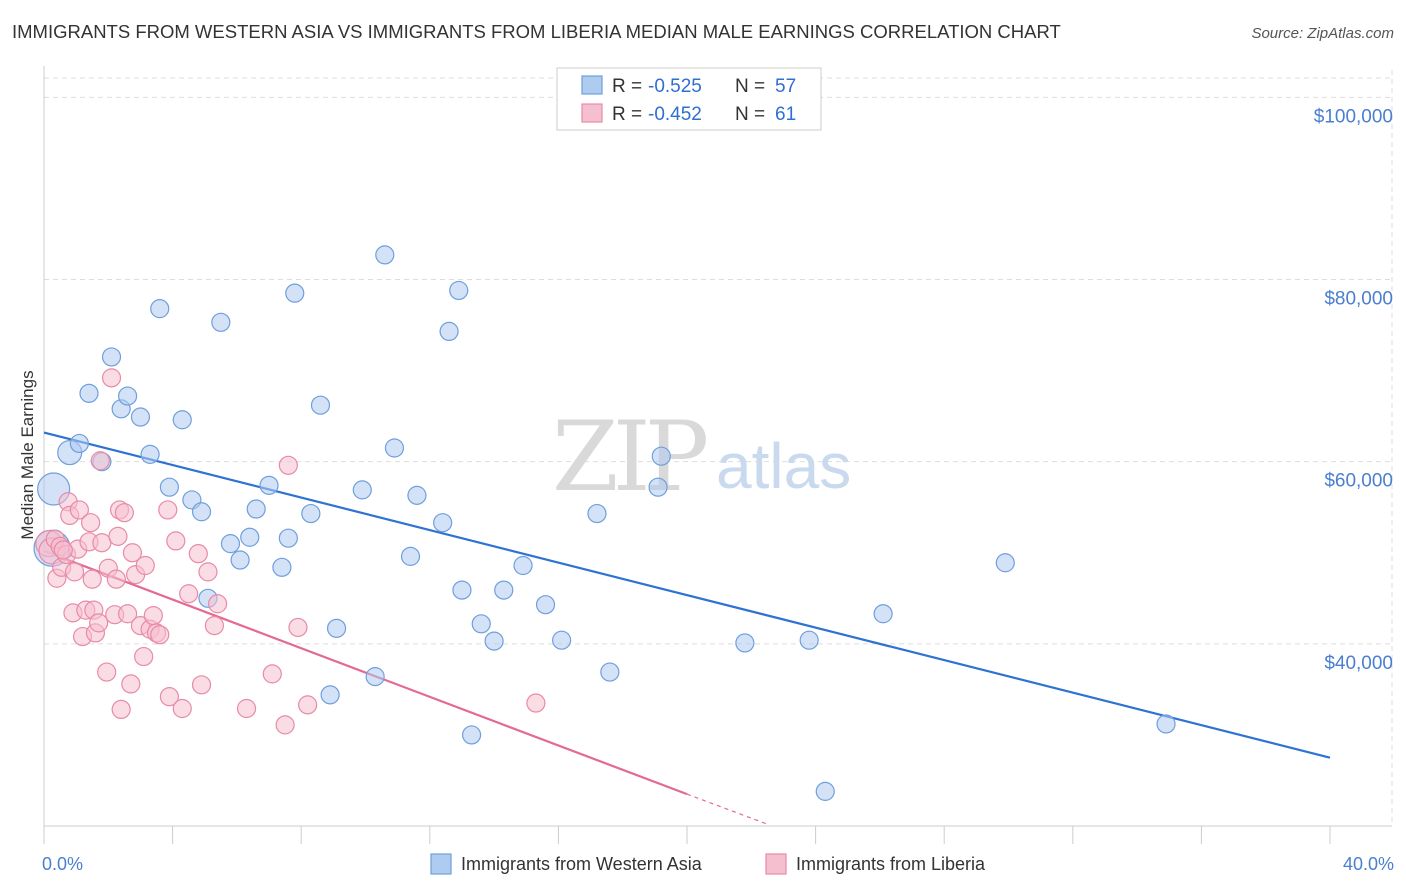 This screenshot has height=892, width=1406. Describe the element at coordinates (1368, 864) in the screenshot. I see `x-tick-label: 40.0%` at that location.